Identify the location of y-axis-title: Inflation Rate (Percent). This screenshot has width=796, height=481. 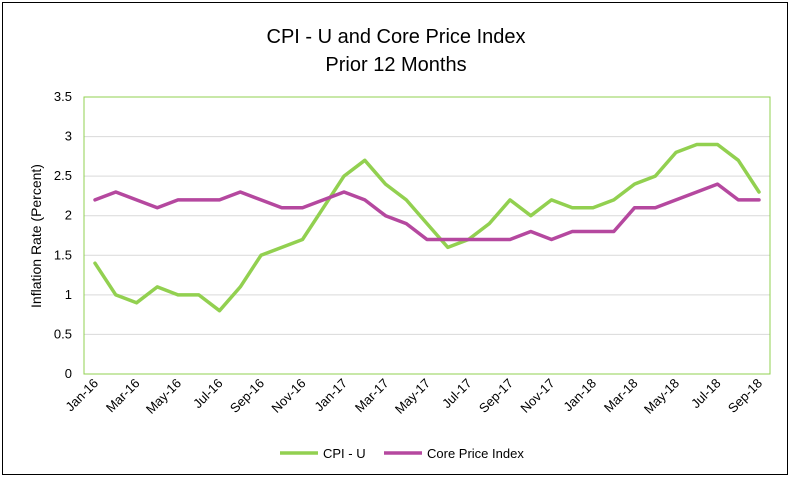
(36, 236).